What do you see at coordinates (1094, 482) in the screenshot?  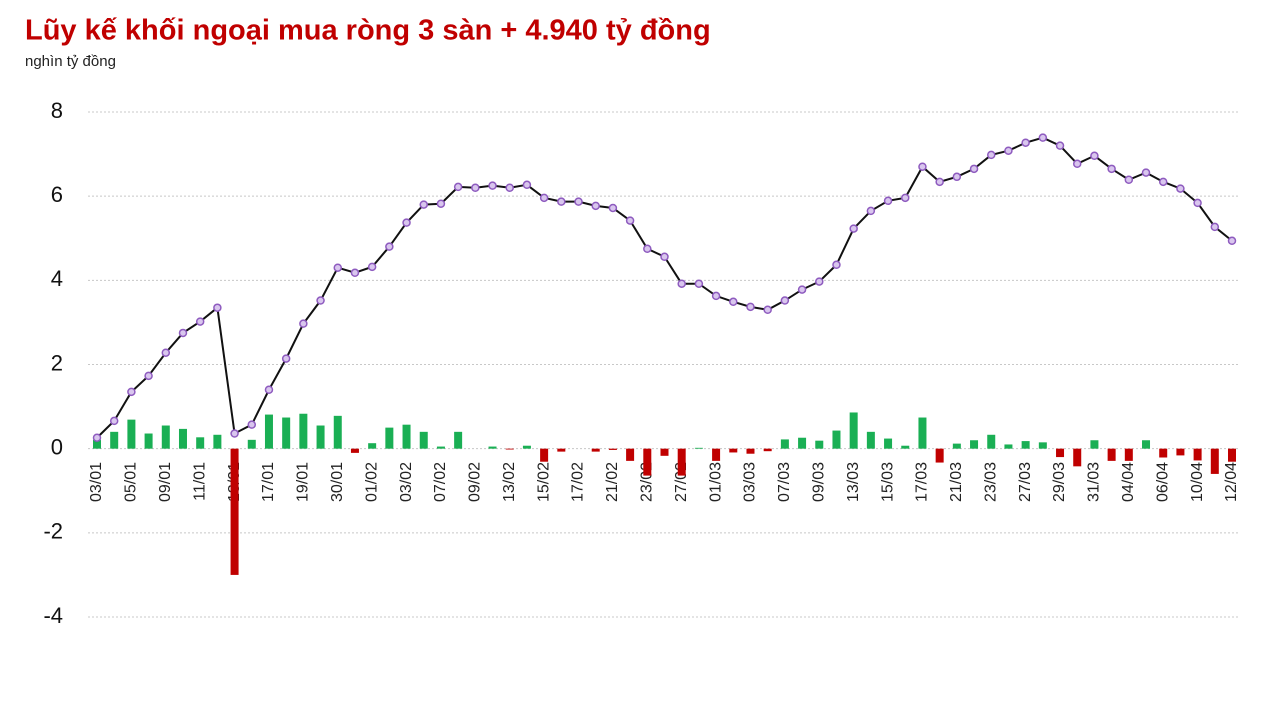 I see `x-tick-label: 31/03` at bounding box center [1094, 482].